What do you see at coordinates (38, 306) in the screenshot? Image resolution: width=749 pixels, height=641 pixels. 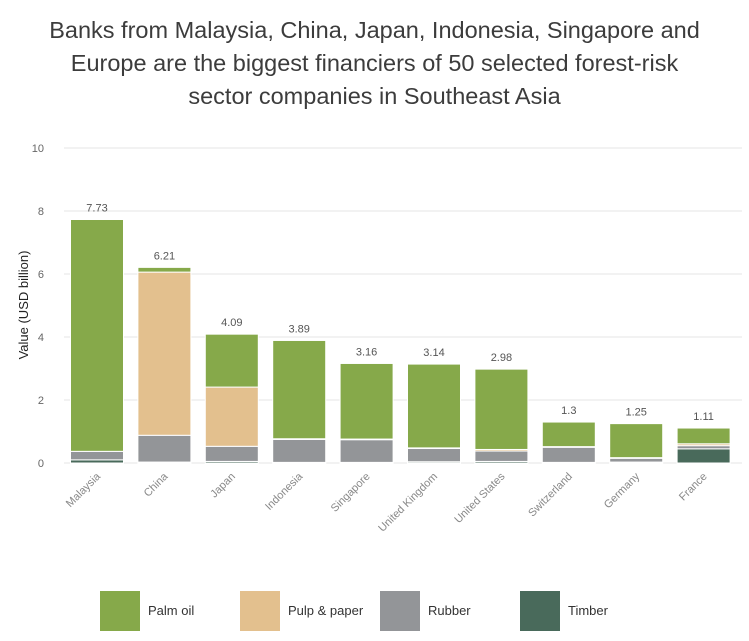 I see `y-axis-ticks: 0 2 4 6 8 10` at bounding box center [38, 306].